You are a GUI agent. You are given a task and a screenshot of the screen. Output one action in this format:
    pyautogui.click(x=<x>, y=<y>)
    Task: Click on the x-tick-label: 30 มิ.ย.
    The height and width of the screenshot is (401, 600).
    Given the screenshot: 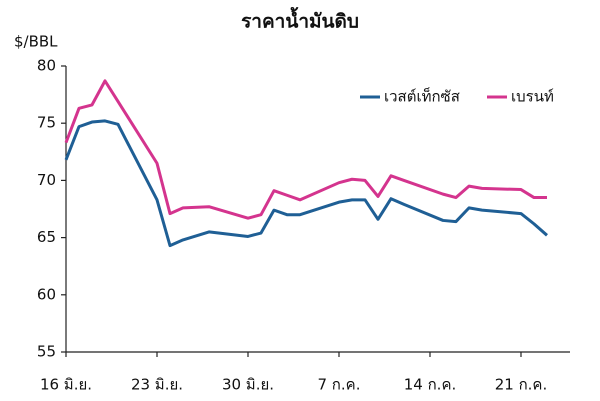 What is the action you would take?
    pyautogui.click(x=248, y=385)
    